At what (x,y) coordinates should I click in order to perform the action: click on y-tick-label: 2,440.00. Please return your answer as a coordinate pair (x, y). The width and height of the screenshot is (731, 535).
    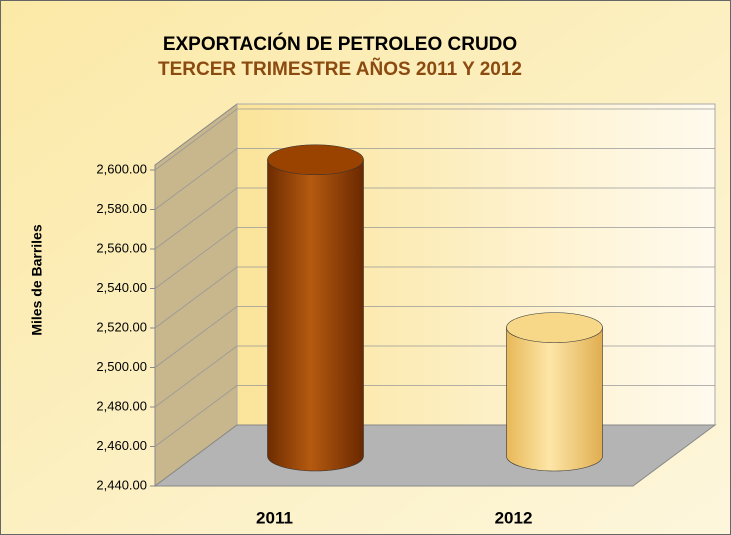
    Looking at the image, I should click on (121, 484).